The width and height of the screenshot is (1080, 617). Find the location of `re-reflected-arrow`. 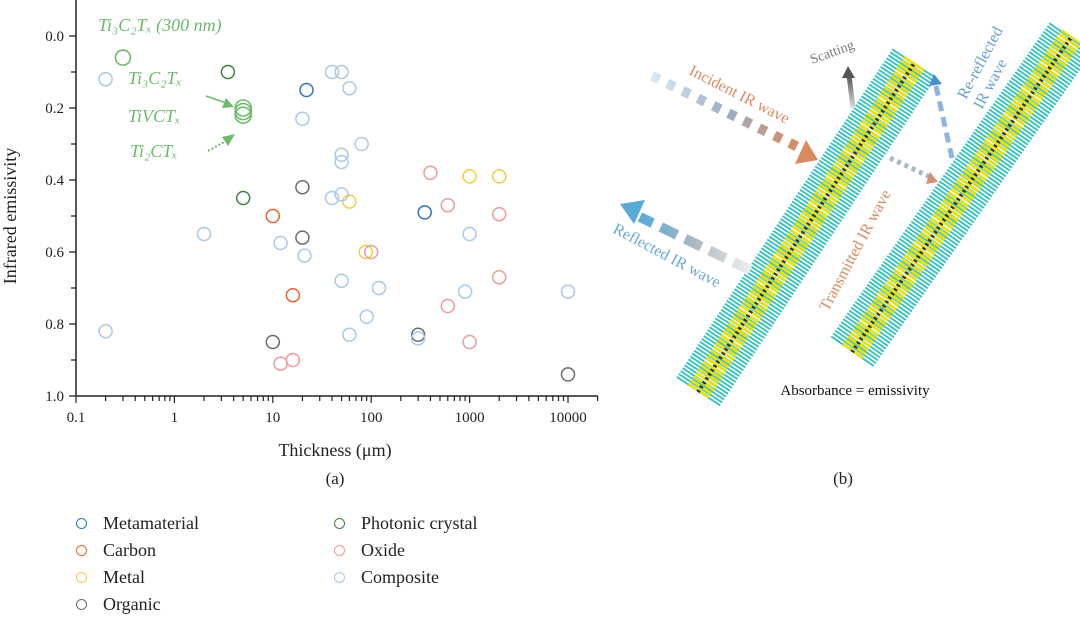

re-reflected-arrow is located at coordinates (942, 116).